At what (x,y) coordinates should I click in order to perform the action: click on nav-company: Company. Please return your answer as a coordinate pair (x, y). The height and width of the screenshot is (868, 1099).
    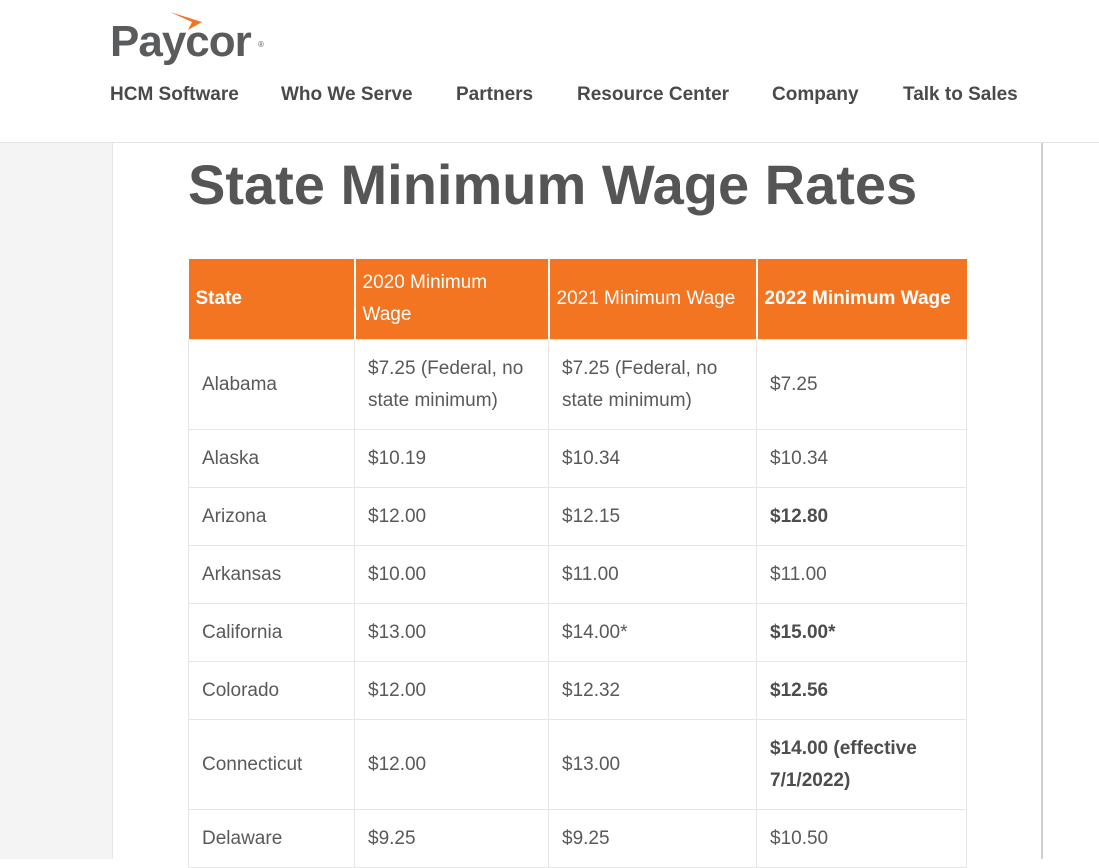
    Looking at the image, I should click on (815, 94).